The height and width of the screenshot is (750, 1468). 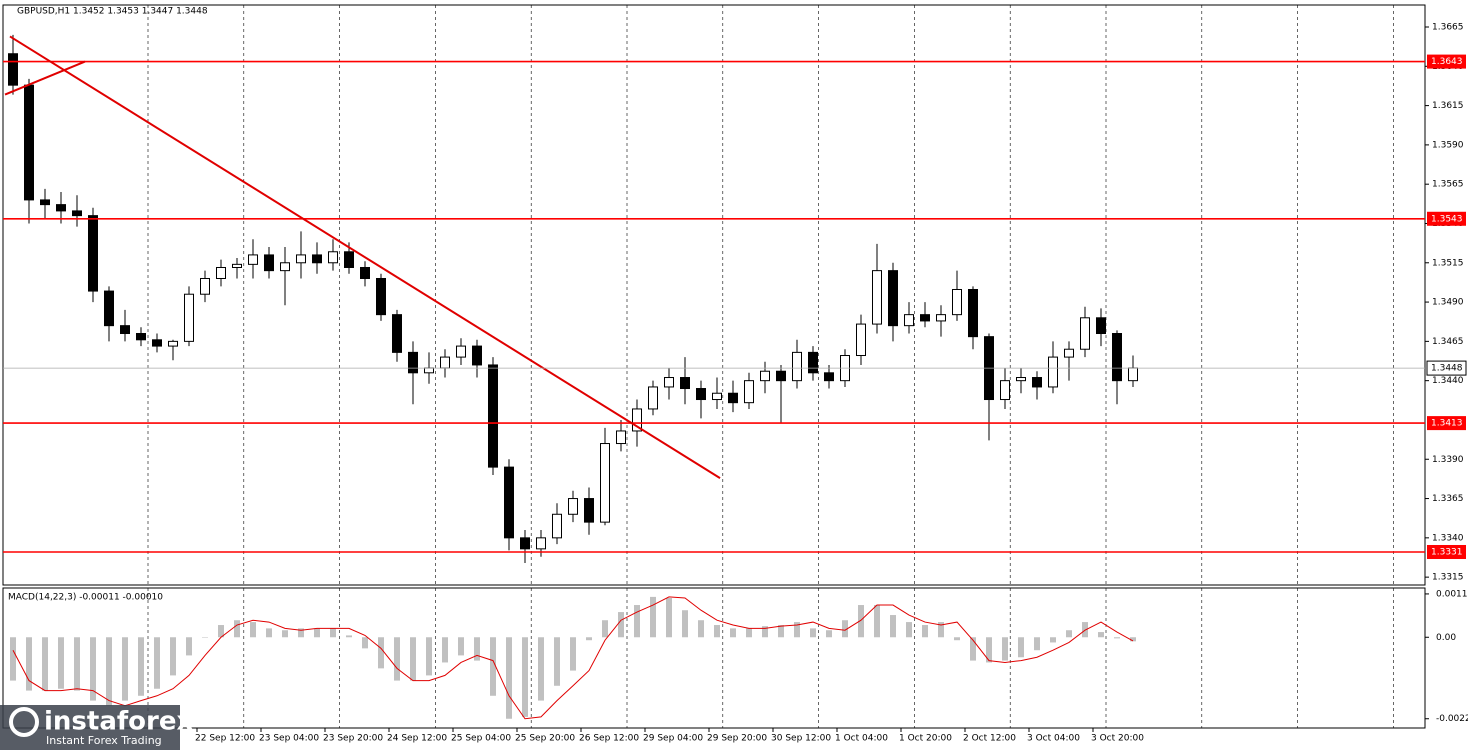 What do you see at coordinates (353, 739) in the screenshot?
I see `x-tick-label: 23 Sep 20:00` at bounding box center [353, 739].